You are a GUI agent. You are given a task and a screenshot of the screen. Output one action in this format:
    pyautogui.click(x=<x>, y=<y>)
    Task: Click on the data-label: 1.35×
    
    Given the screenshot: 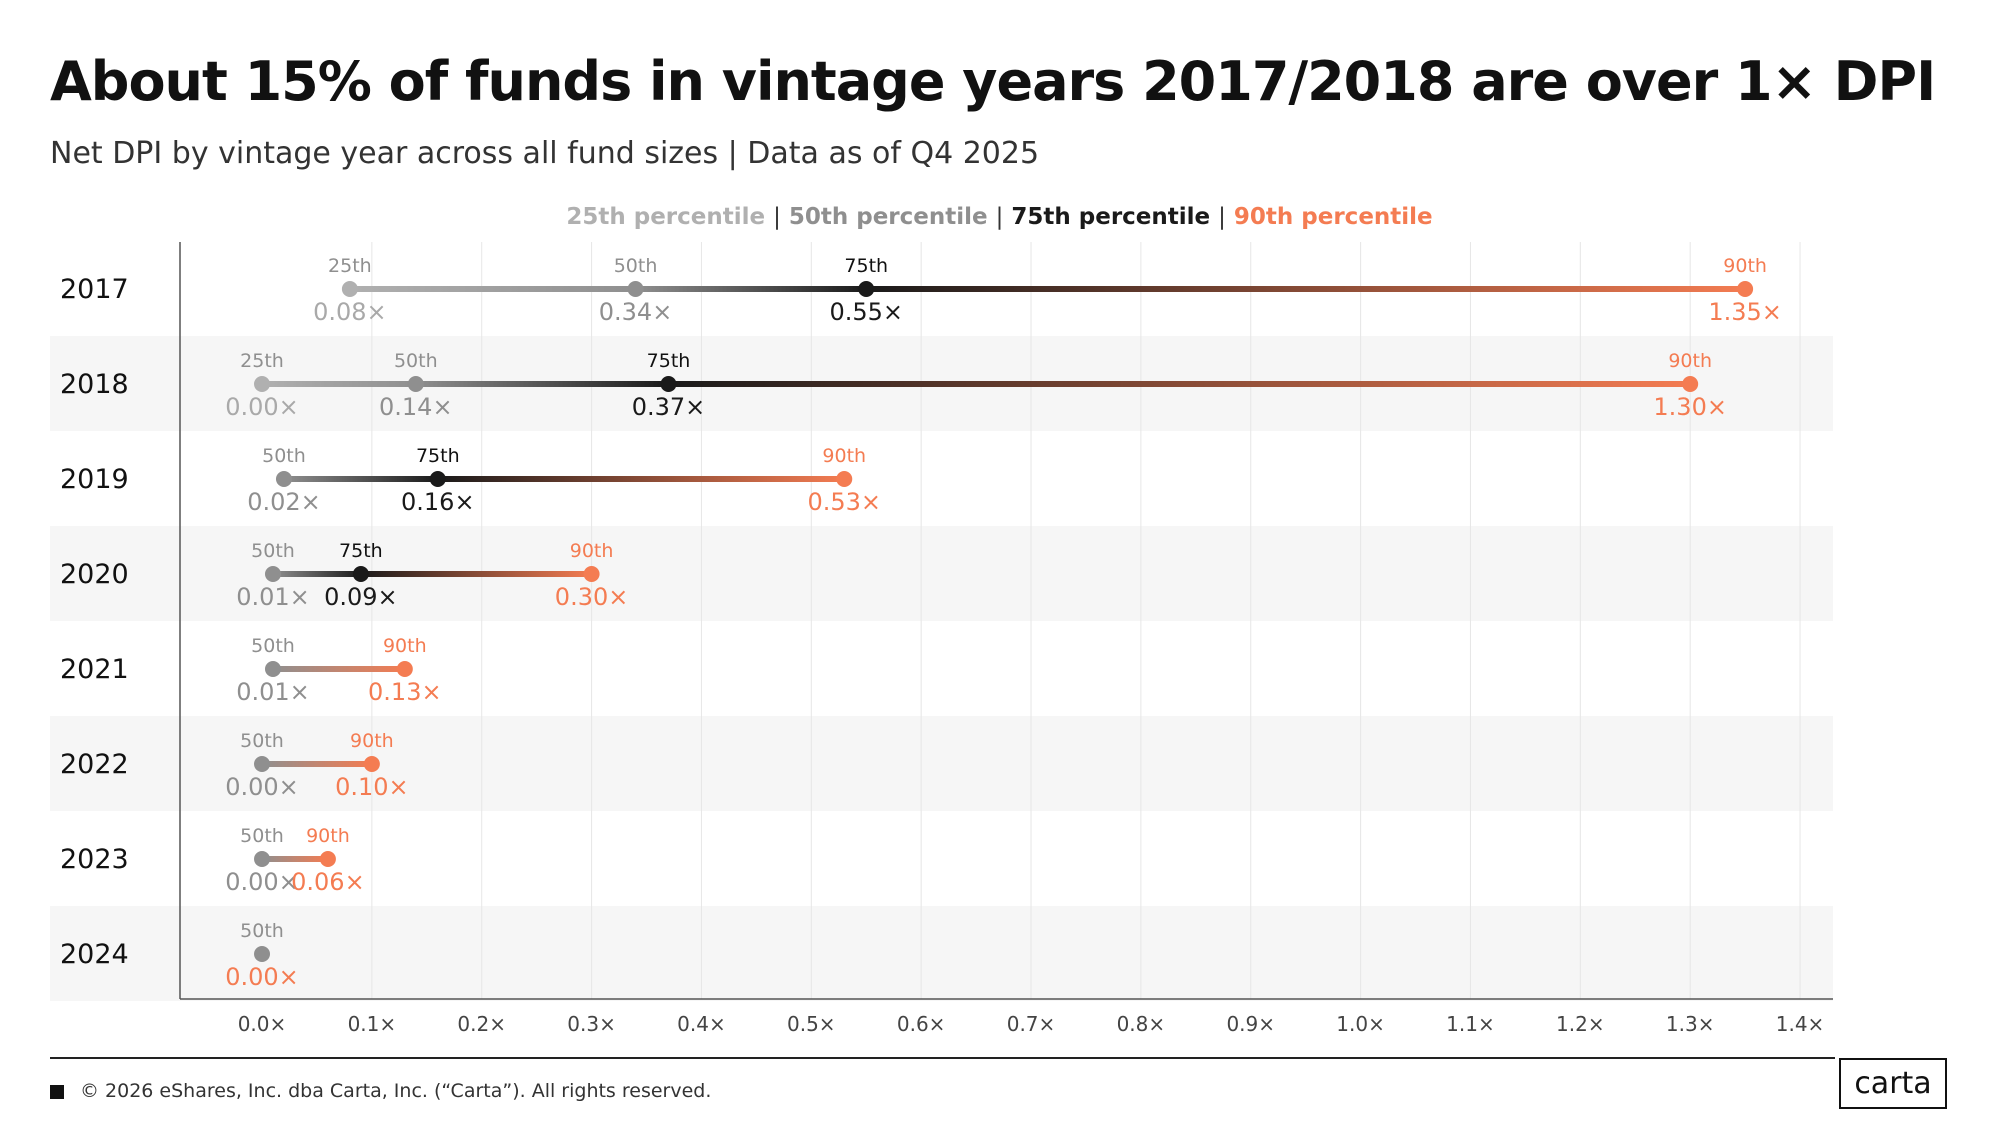 What is the action you would take?
    pyautogui.click(x=1745, y=312)
    